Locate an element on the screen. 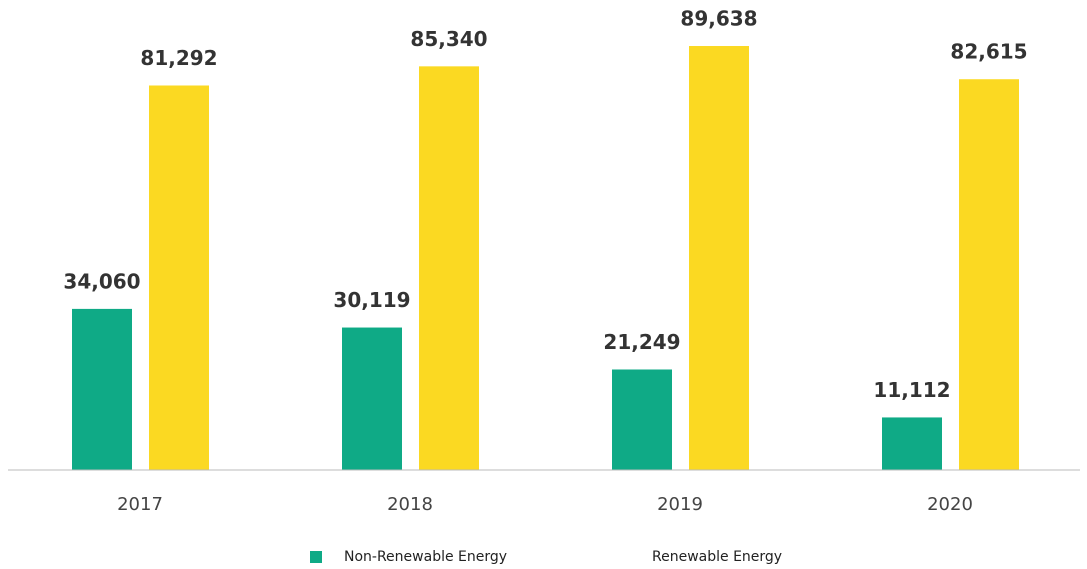 The image size is (1087, 569). value-label: 11,112 is located at coordinates (911, 390).